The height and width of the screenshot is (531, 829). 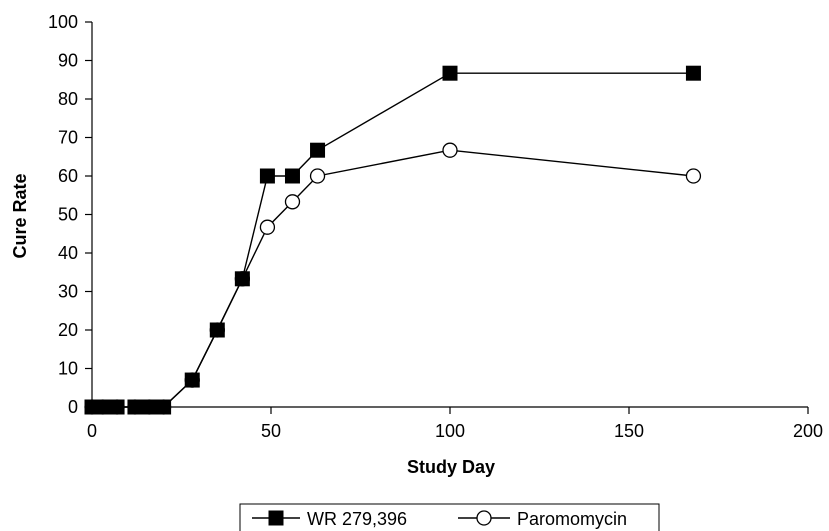 I want to click on x-tick-label: 100, so click(x=450, y=431).